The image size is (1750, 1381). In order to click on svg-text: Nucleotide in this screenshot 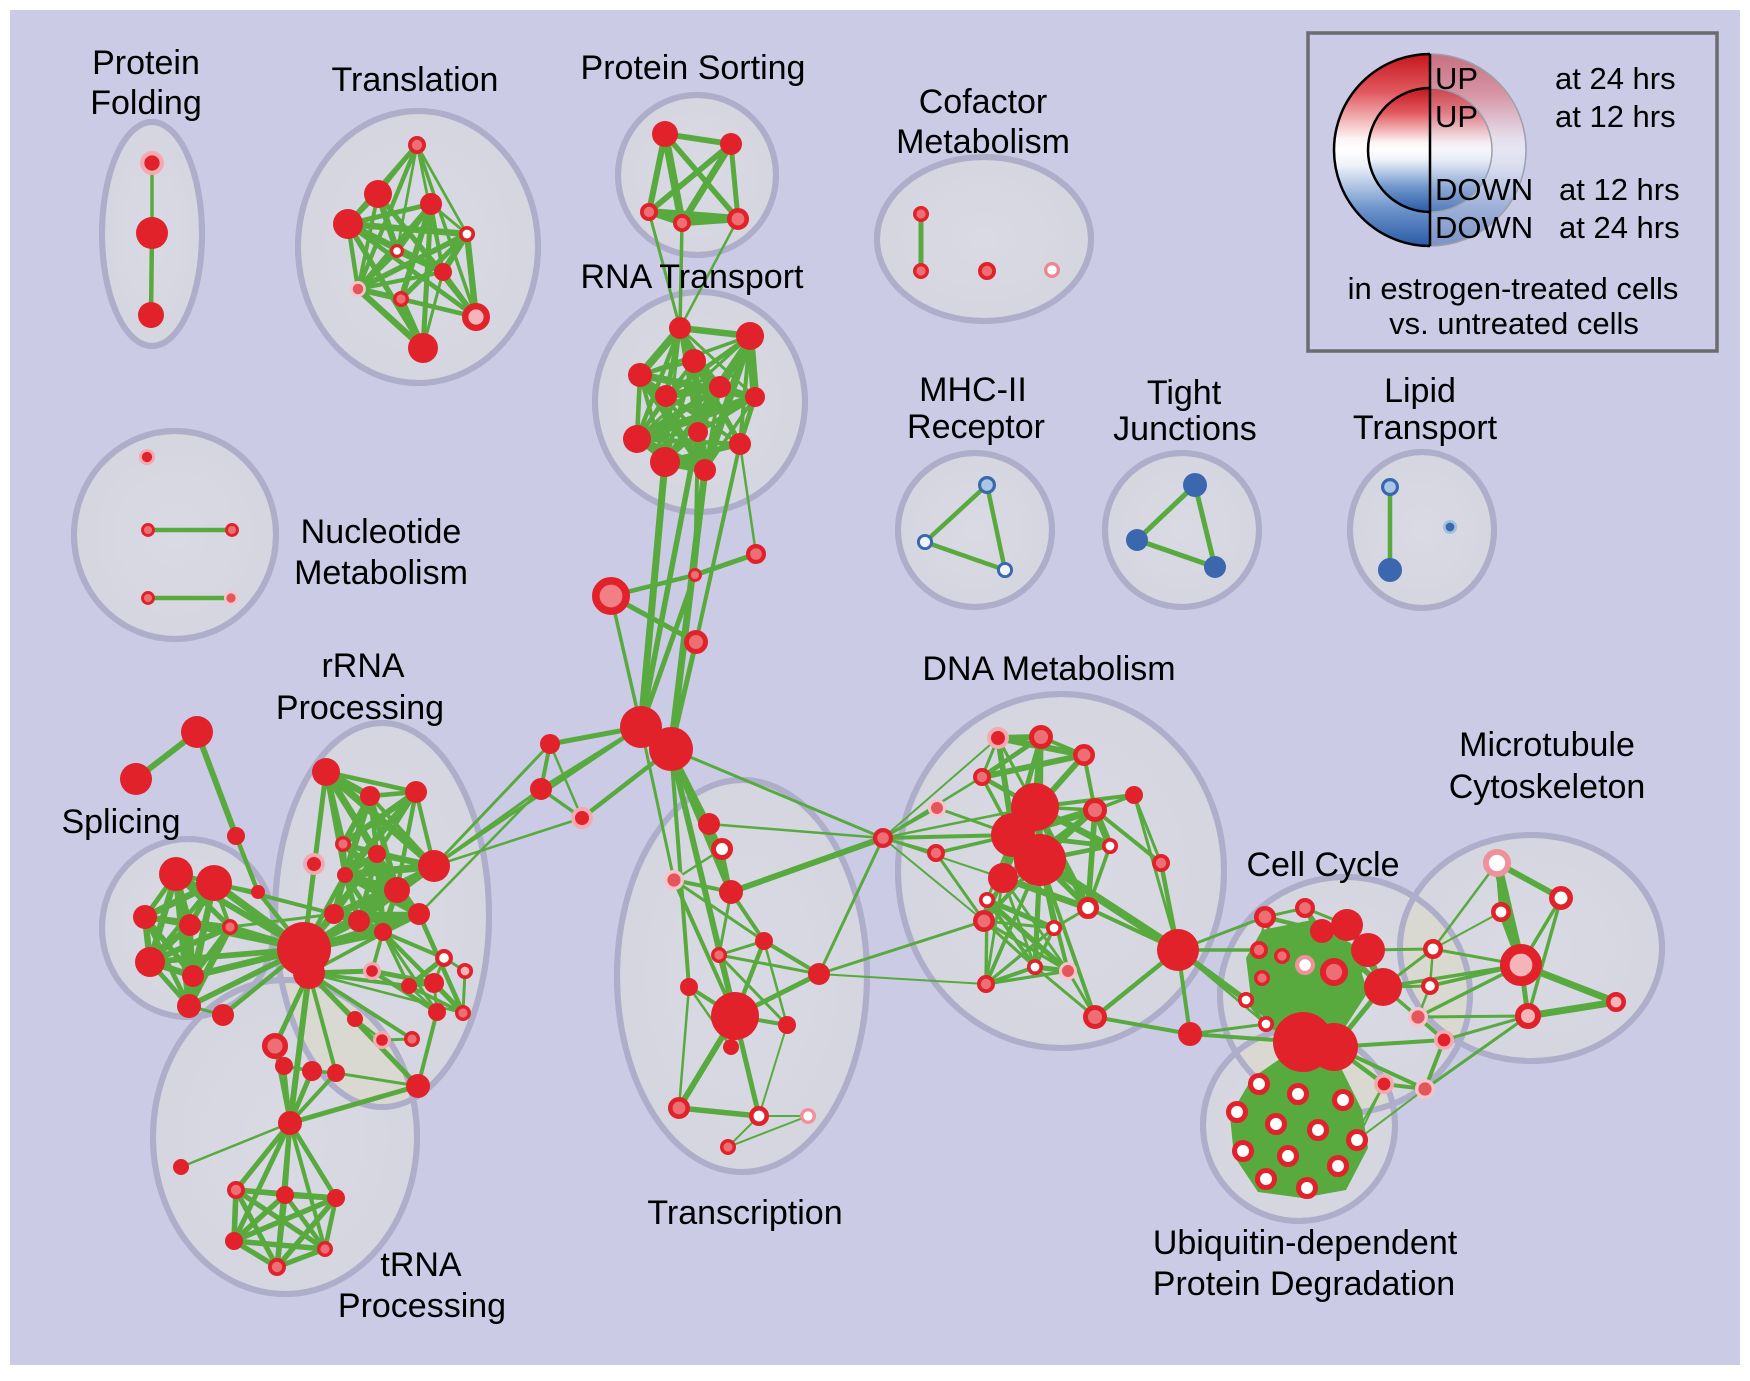, I will do `click(381, 532)`.